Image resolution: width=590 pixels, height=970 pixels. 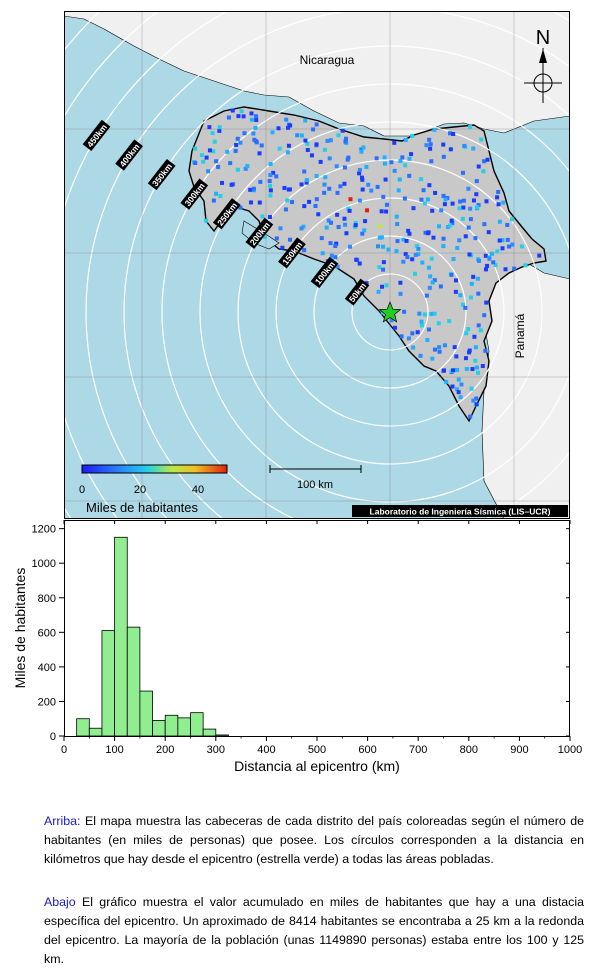 What do you see at coordinates (317, 74) in the screenshot?
I see `nicaragua-land` at bounding box center [317, 74].